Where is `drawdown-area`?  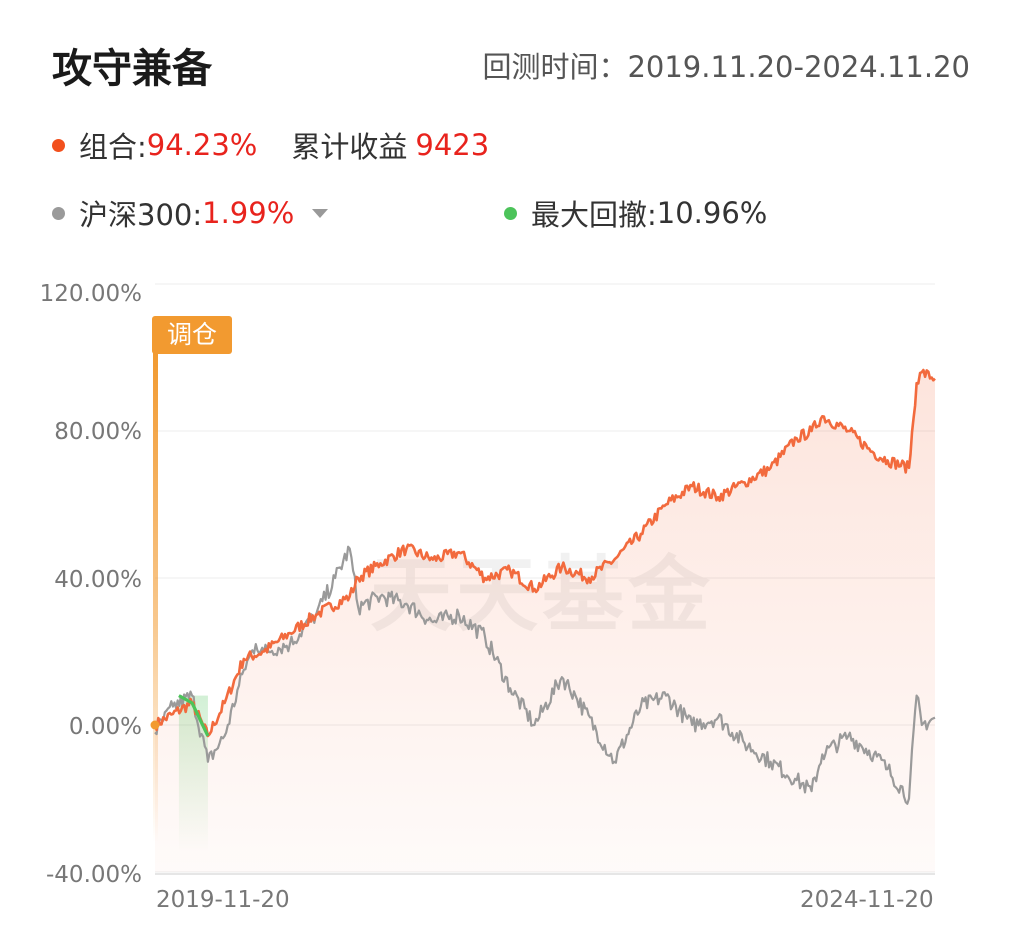 drawdown-area is located at coordinates (193, 773).